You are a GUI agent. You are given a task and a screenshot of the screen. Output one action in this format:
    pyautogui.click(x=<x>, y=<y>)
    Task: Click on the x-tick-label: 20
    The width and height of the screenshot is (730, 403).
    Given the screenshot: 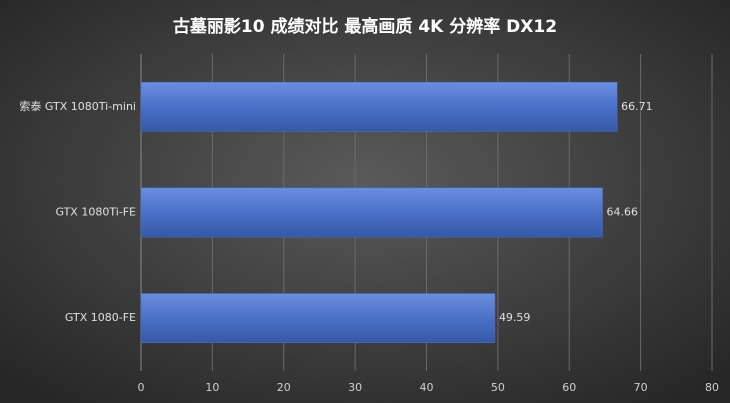 What is the action you would take?
    pyautogui.click(x=284, y=387)
    